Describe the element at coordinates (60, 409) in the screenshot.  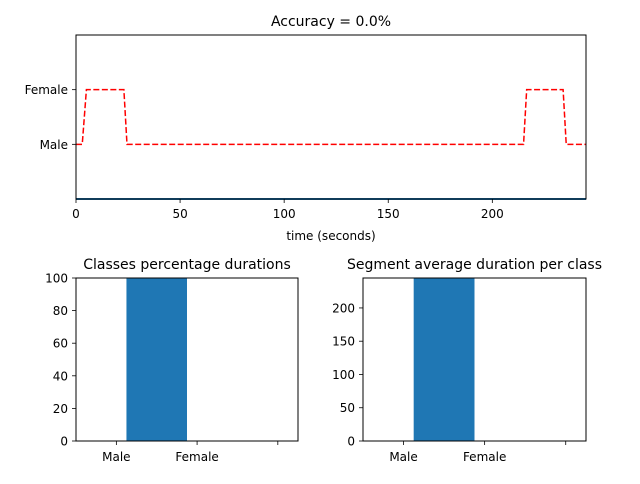
I see `y-tick-label: 20` at that location.